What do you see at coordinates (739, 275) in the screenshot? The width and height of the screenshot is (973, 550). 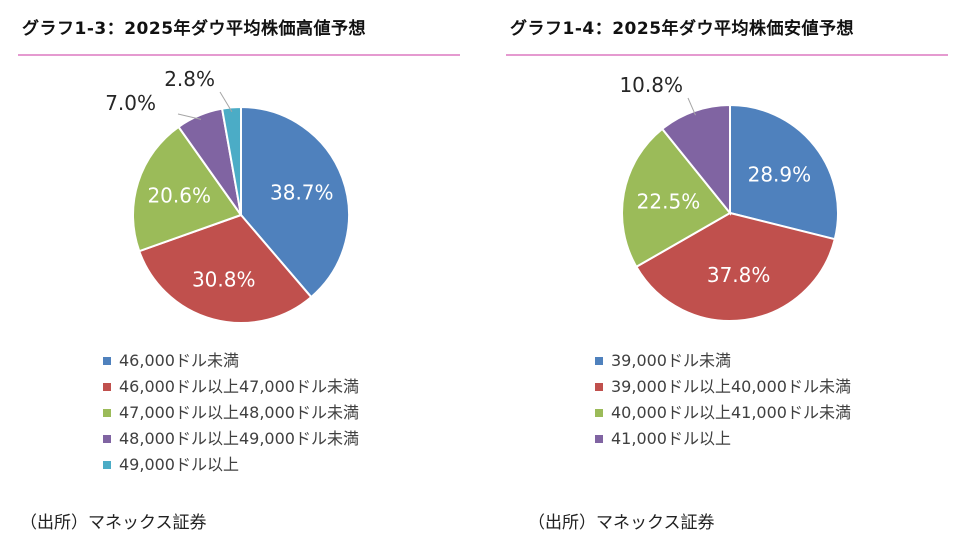 I see `data-label-2: 37.8%` at bounding box center [739, 275].